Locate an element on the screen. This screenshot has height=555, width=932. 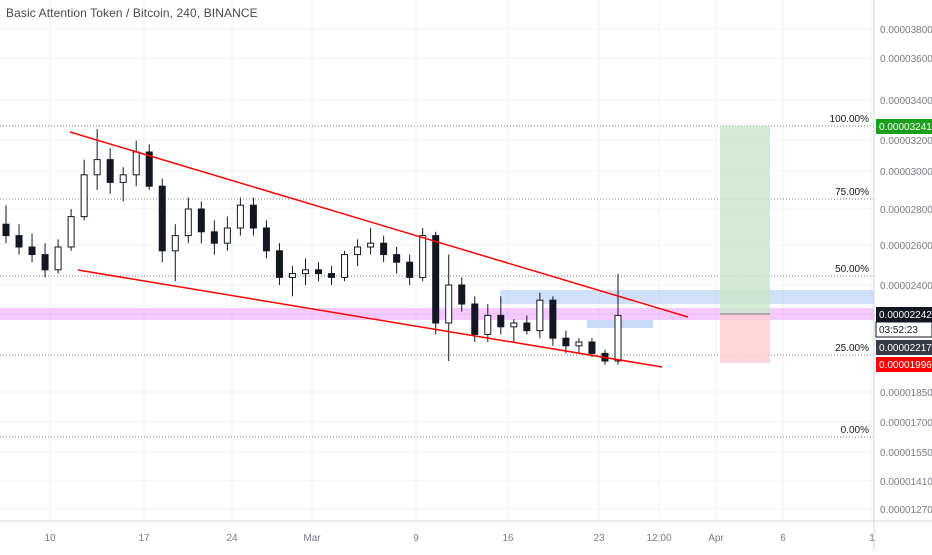
y-tick-label: 0.00003600 is located at coordinates (906, 59).